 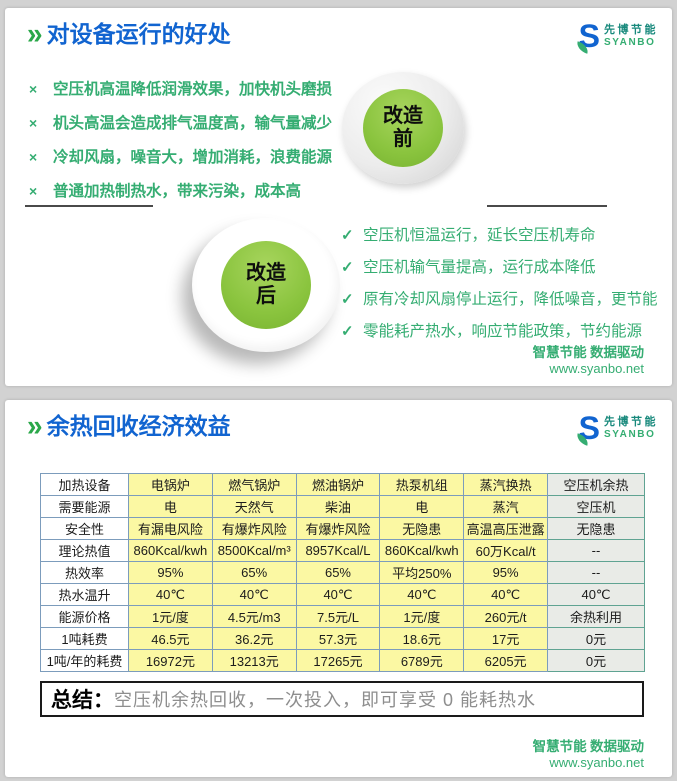 I want to click on pros-text: 空压机恒温运行，延长空压机寿命, so click(x=479, y=235).